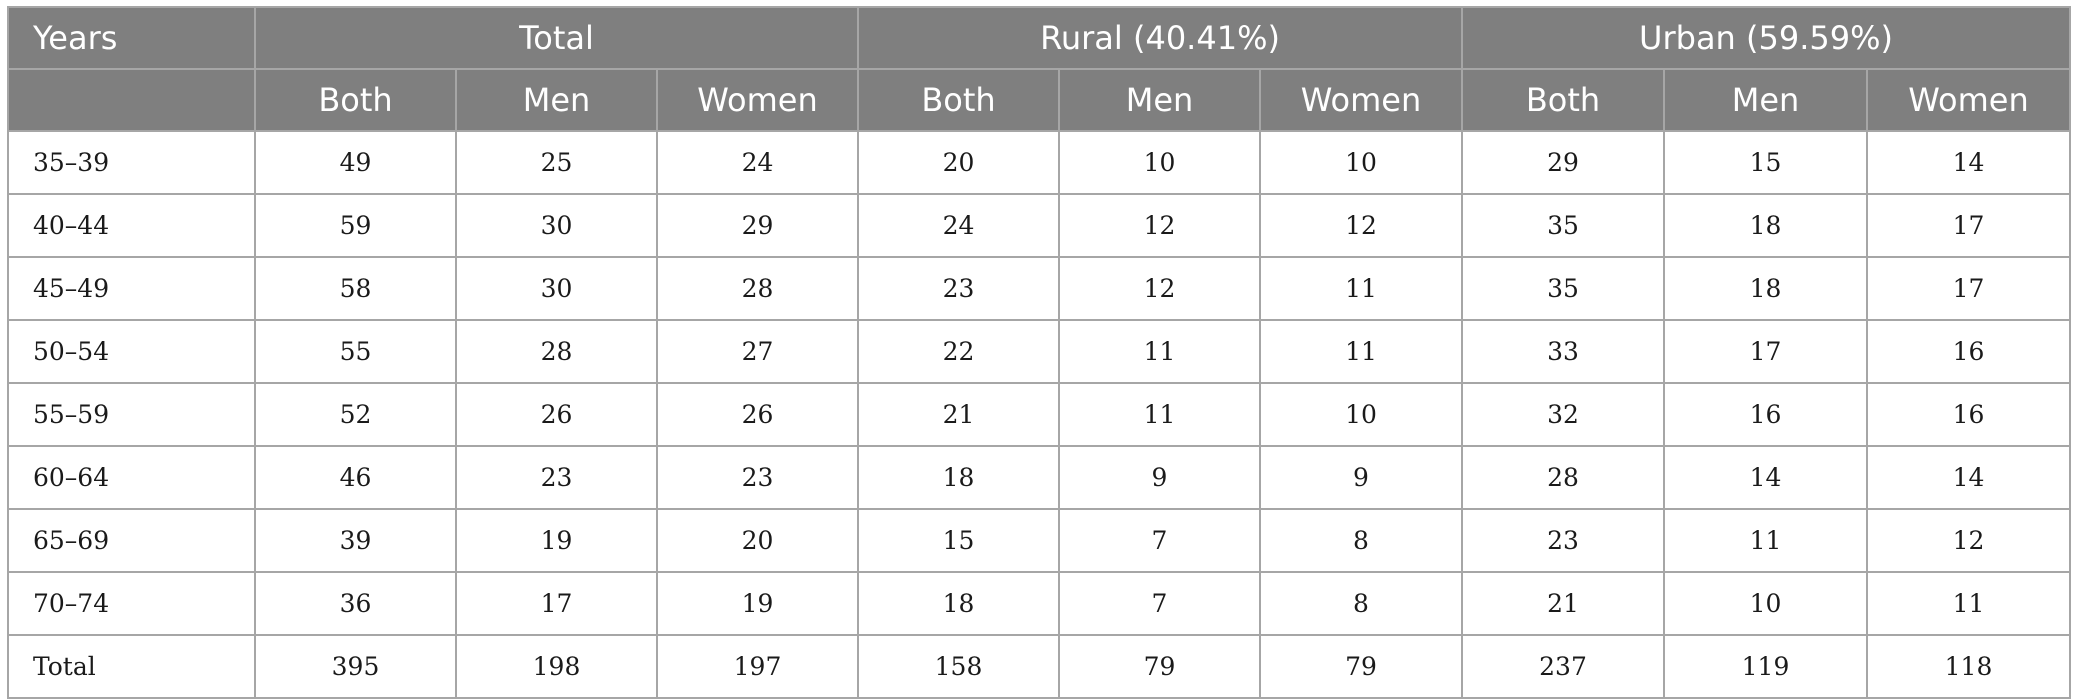 This screenshot has width=2076, height=699. I want to click on table-row: Total 395 198 197 158 79 79 237 119 118, so click(1039, 666).